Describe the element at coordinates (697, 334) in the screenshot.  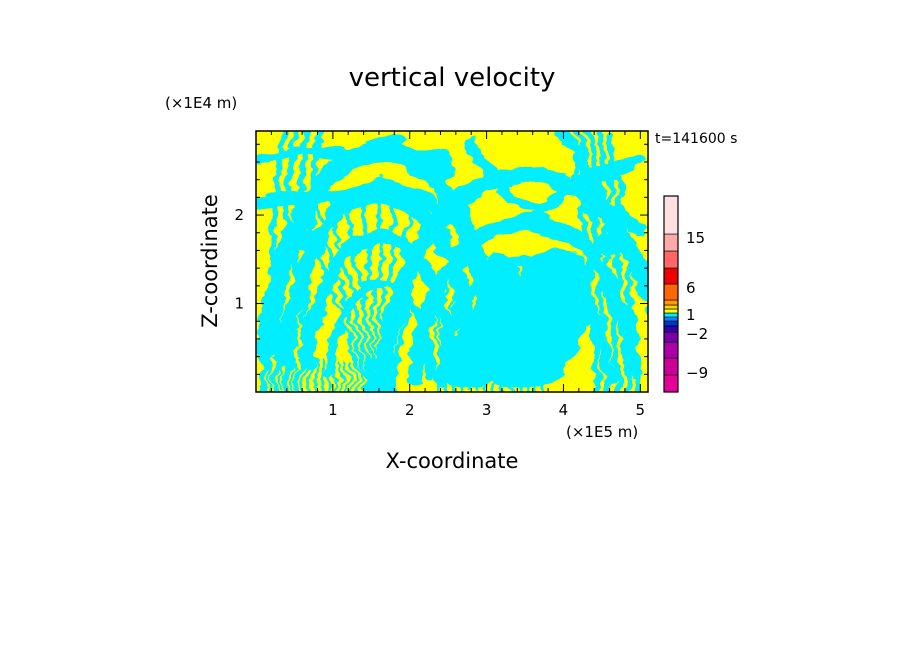
I see `colorbar-label: −2` at that location.